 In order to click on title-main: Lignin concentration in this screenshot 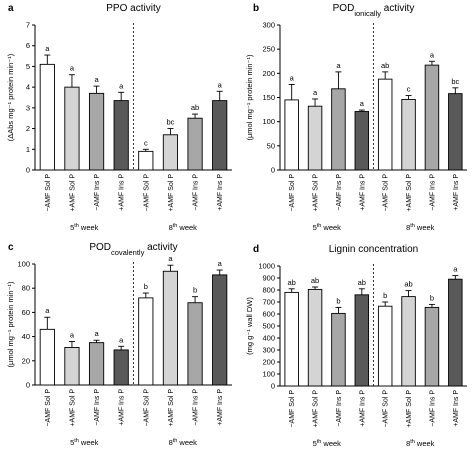, I will do `click(374, 249)`.